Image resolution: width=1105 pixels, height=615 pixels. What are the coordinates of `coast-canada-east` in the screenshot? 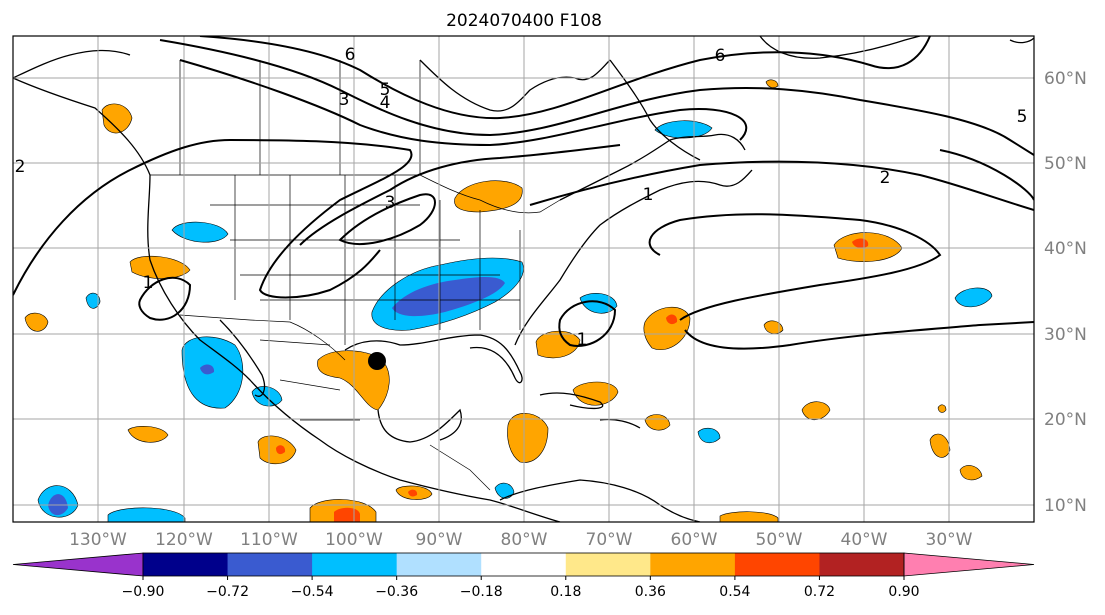 It's located at (652, 167).